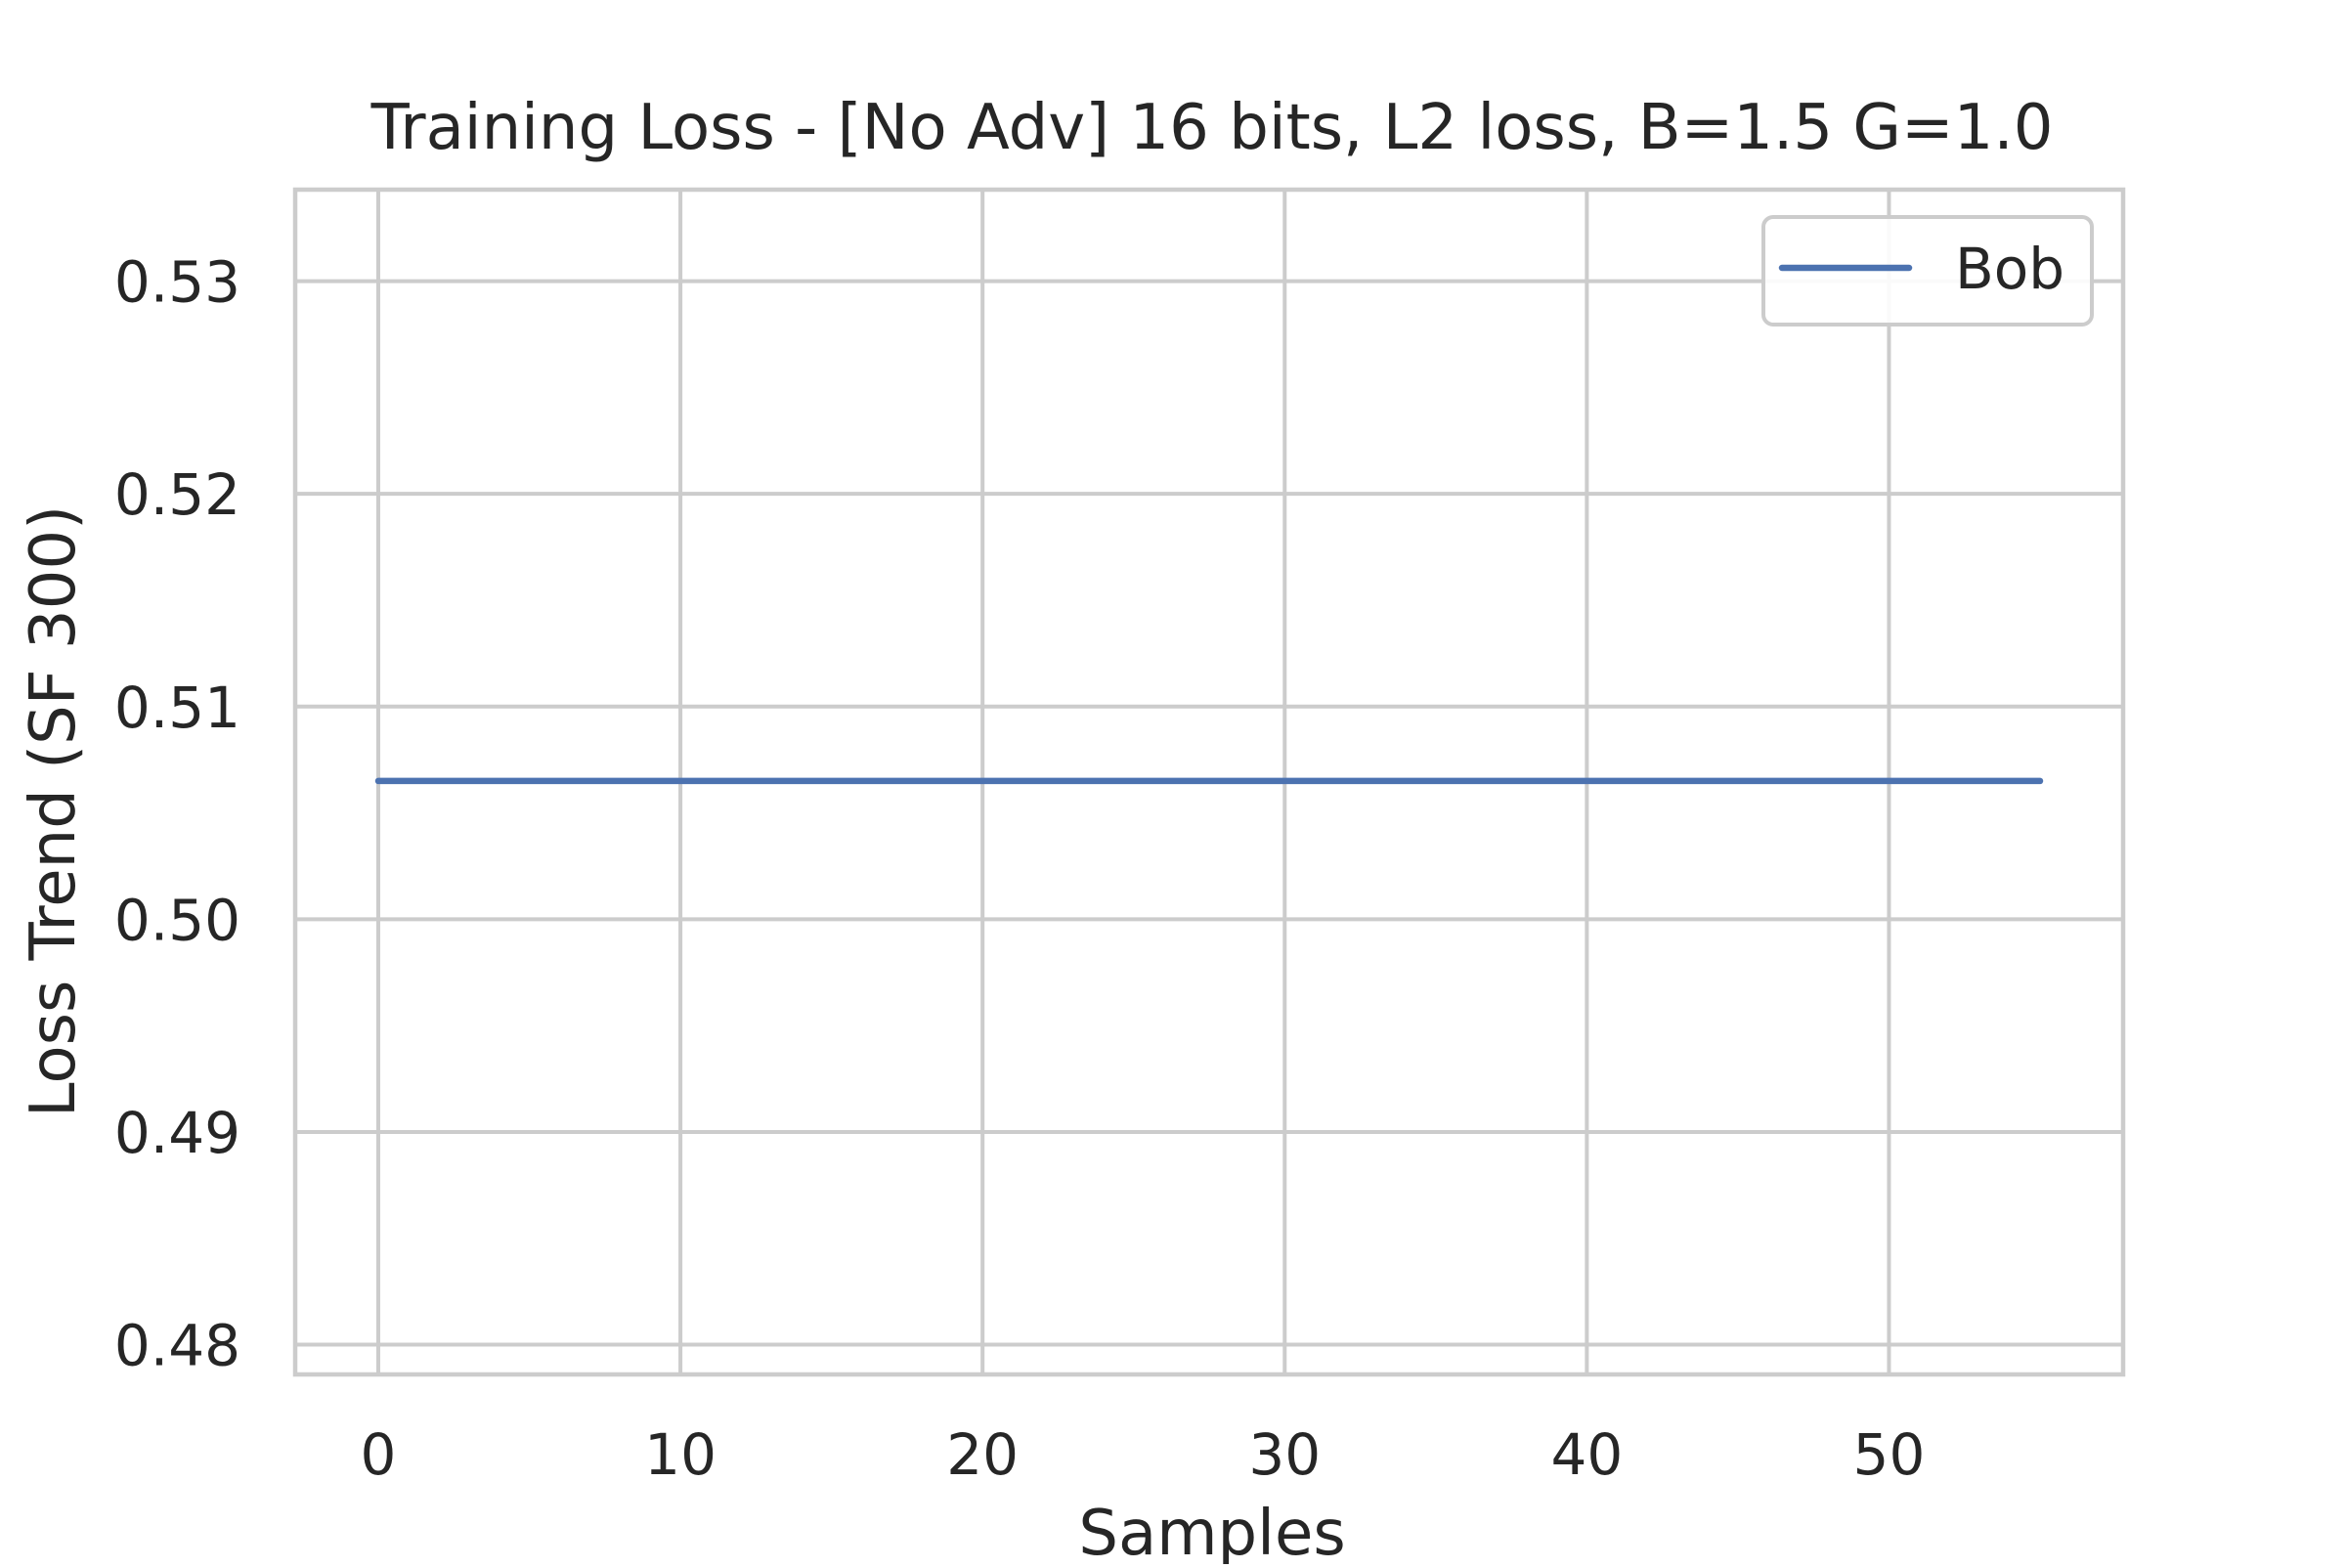 The height and width of the screenshot is (1568, 2346). I want to click on y-tick-label: 0.51, so click(177, 708).